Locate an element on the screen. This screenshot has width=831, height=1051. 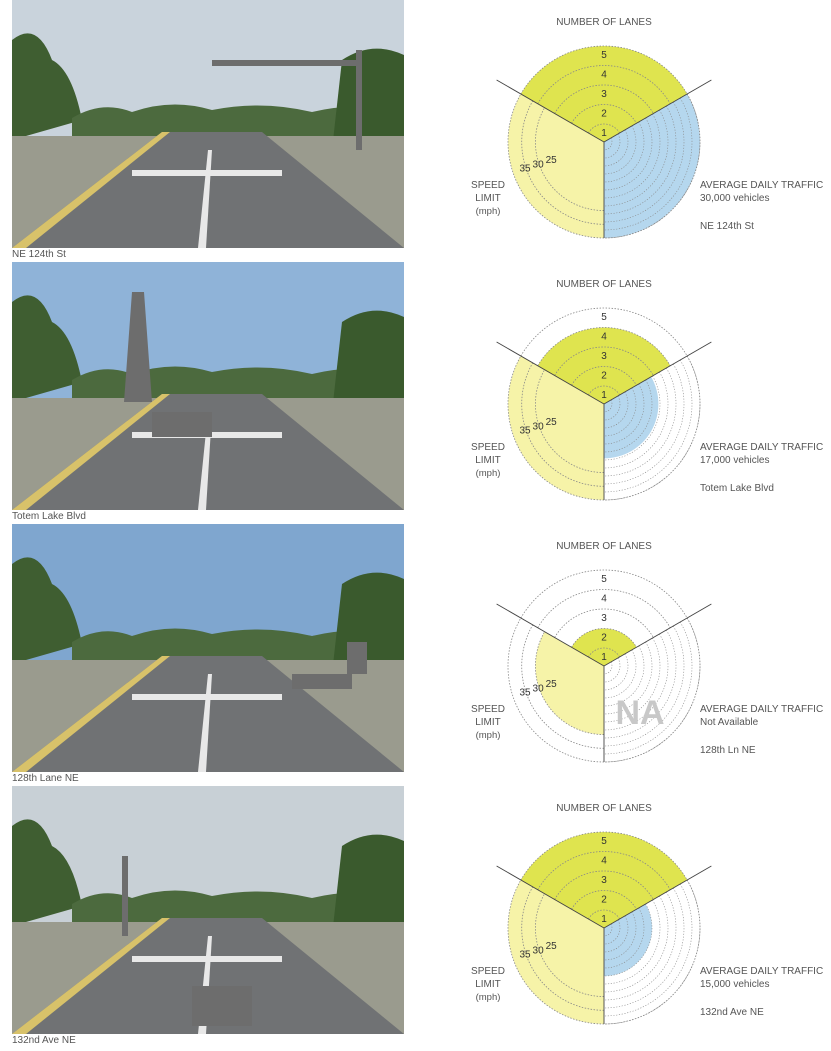
traffic-not-available-label: NA is located at coordinates (639, 713).